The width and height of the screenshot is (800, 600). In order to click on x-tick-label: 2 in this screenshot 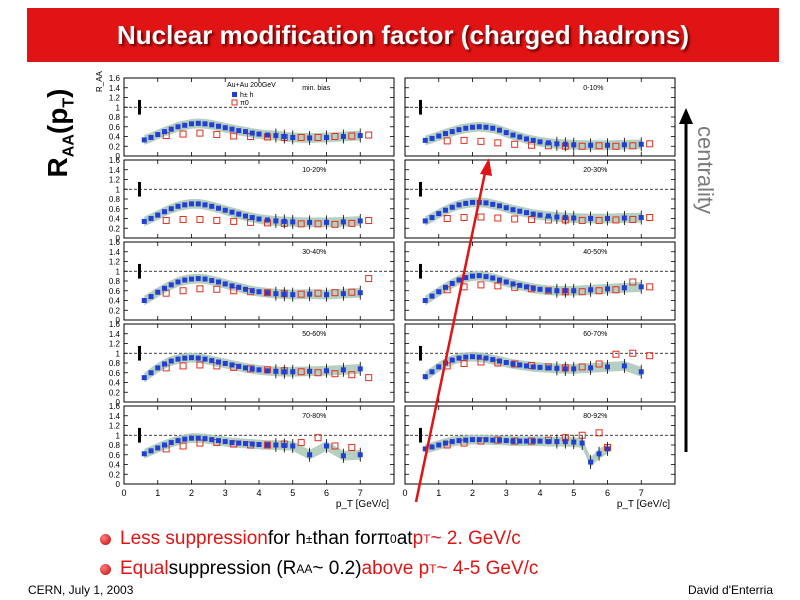, I will do `click(472, 493)`.